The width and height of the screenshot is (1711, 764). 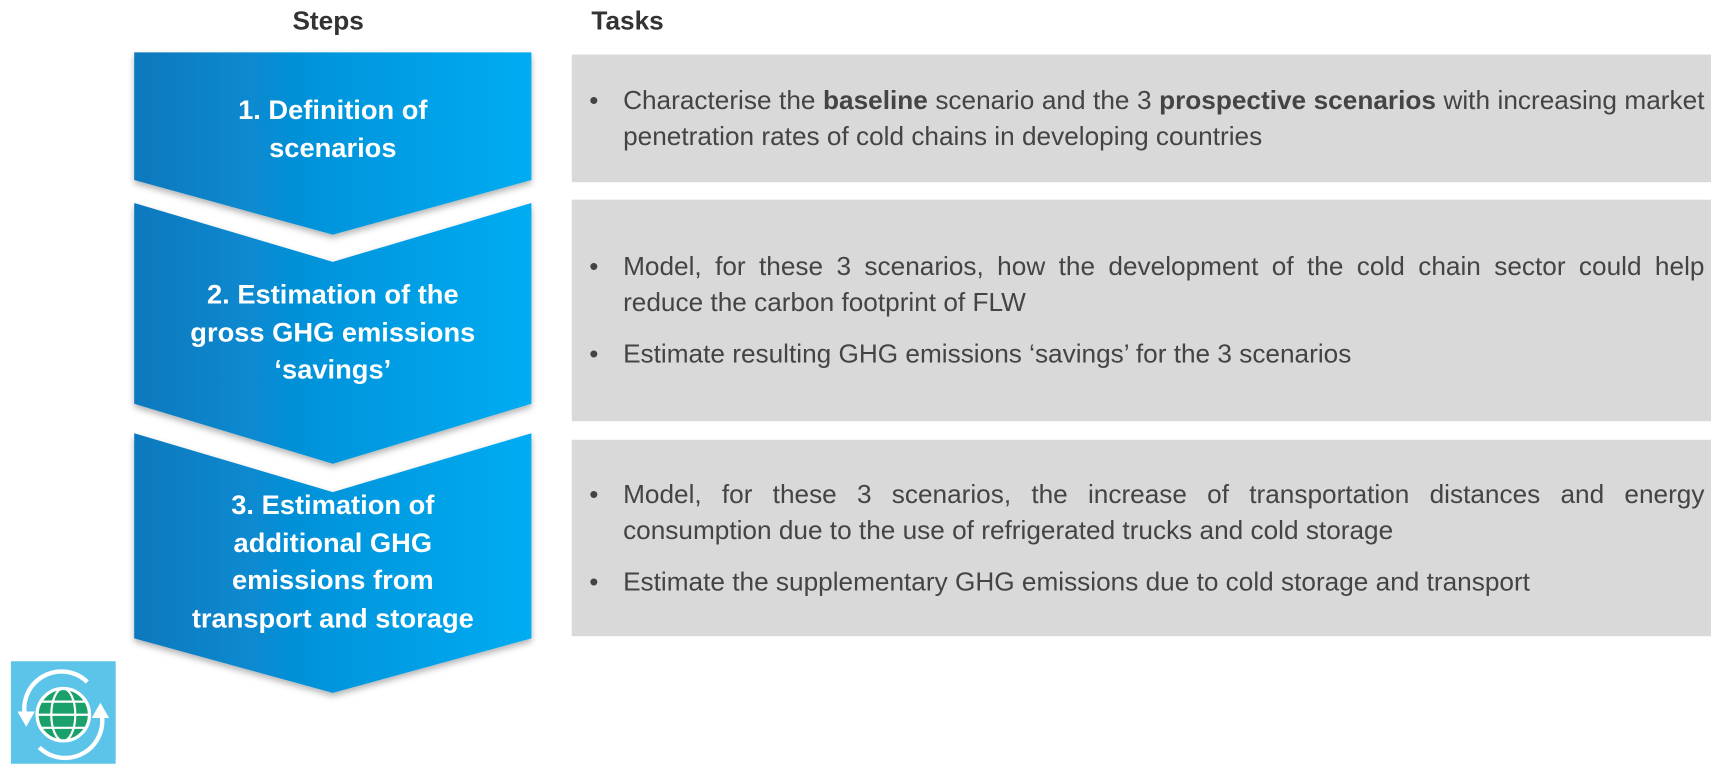 What do you see at coordinates (875, 100) in the screenshot?
I see `task-text: baseline` at bounding box center [875, 100].